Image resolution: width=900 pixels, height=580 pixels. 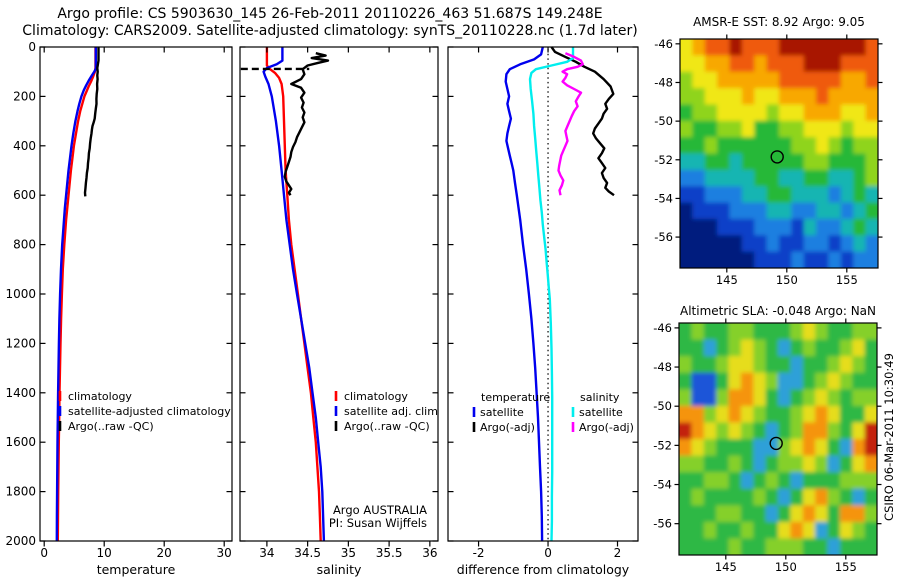 What do you see at coordinates (727, 280) in the screenshot?
I see `lon-tick-label: 145` at bounding box center [727, 280].